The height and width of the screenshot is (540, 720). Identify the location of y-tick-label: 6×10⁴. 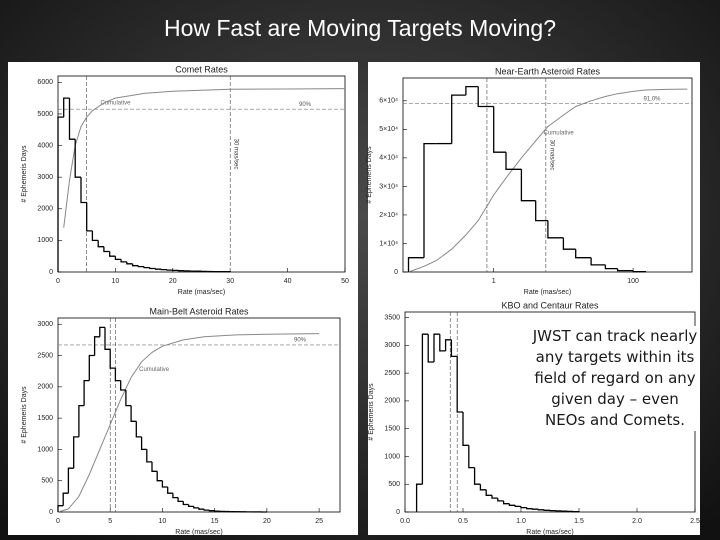
(388, 101).